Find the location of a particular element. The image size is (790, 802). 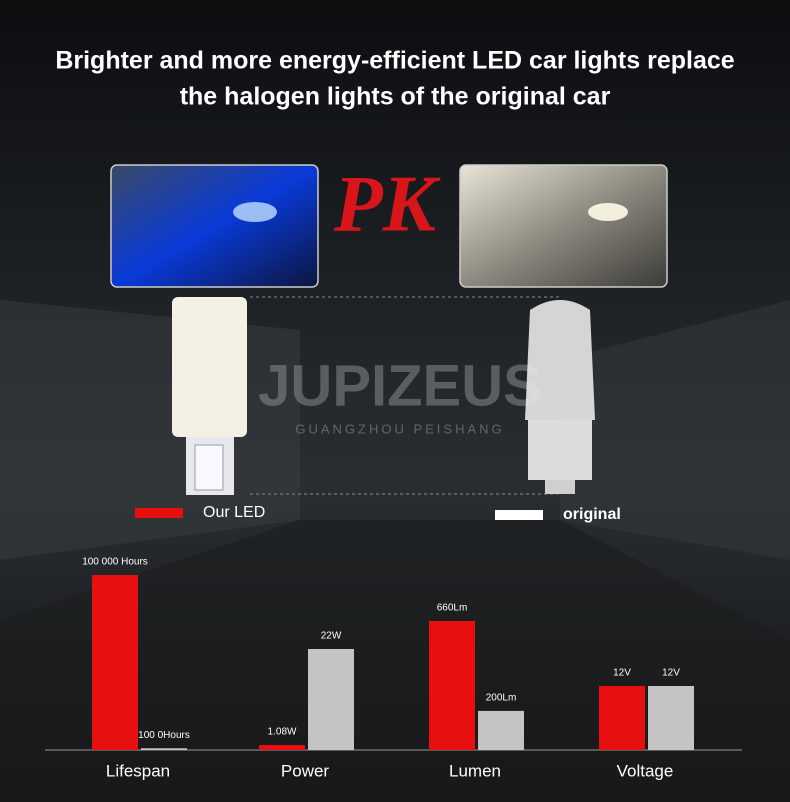

pk-label: PK is located at coordinates (387, 204).